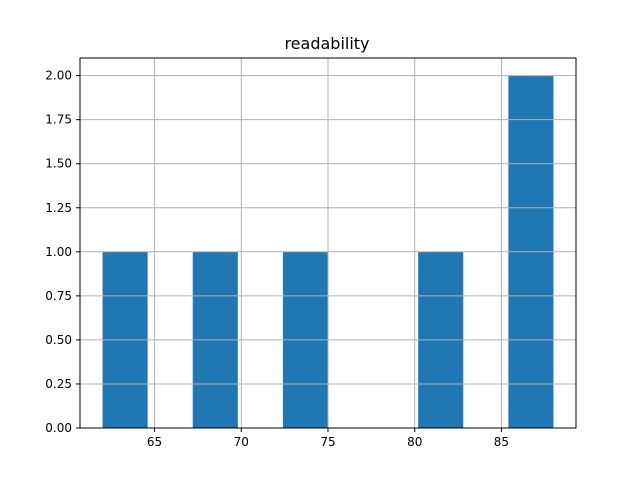 The height and width of the screenshot is (480, 640). I want to click on y-tick-label-0: 0.00, so click(58, 428).